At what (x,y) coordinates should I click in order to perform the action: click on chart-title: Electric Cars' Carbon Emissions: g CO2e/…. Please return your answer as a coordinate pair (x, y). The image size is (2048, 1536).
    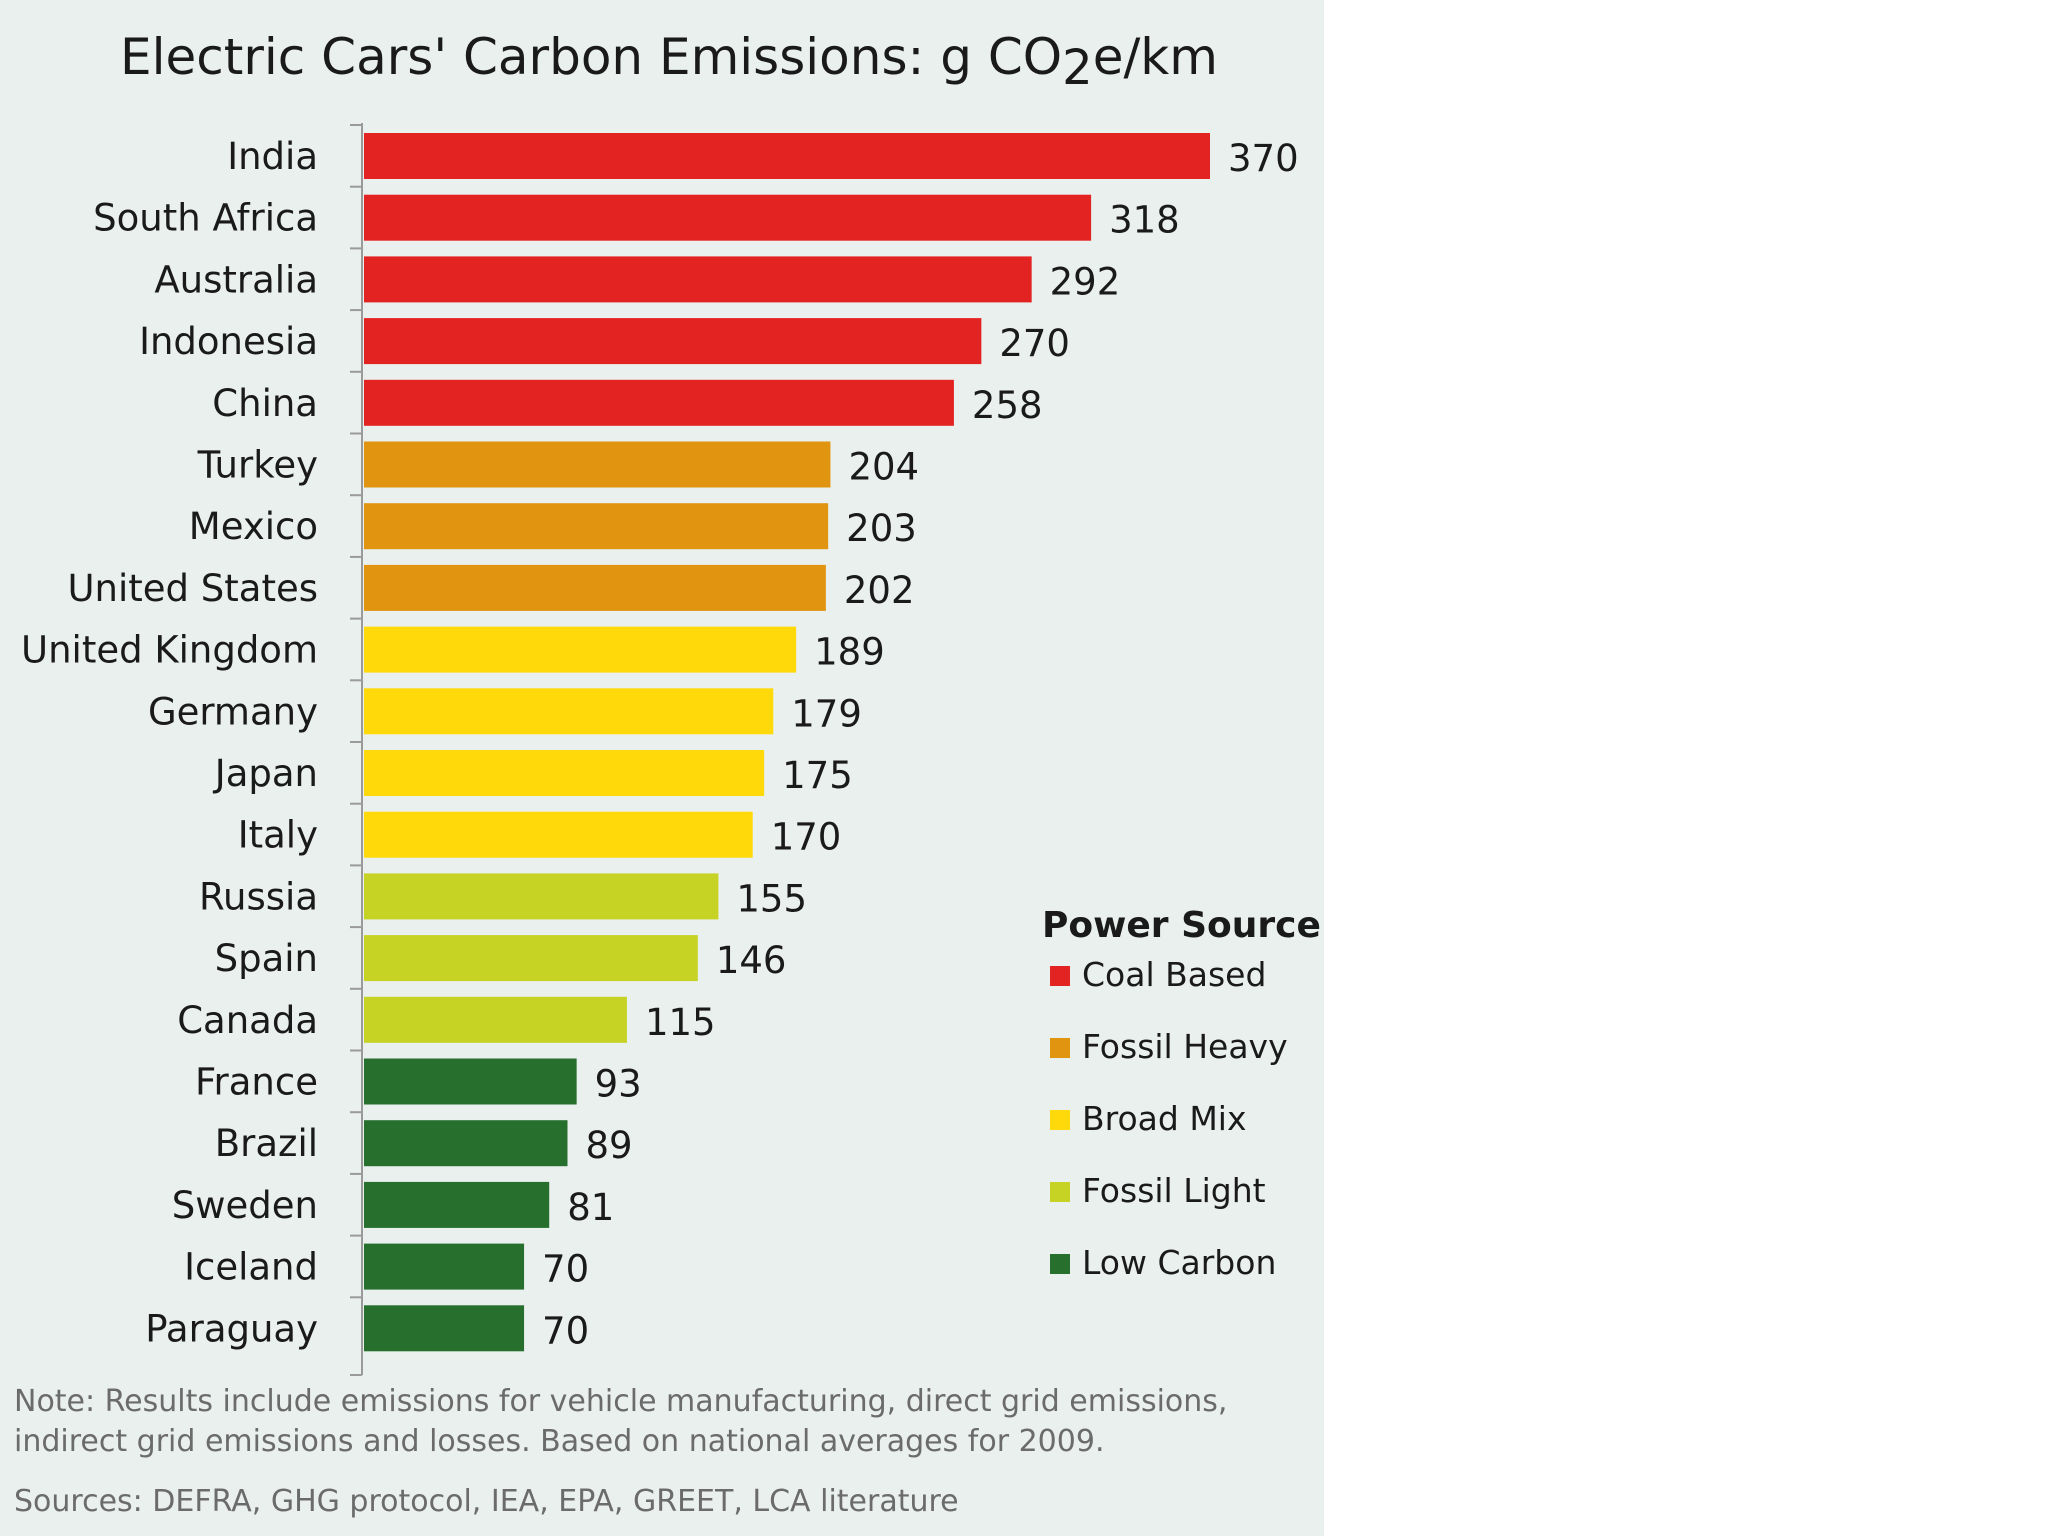
    Looking at the image, I should click on (669, 62).